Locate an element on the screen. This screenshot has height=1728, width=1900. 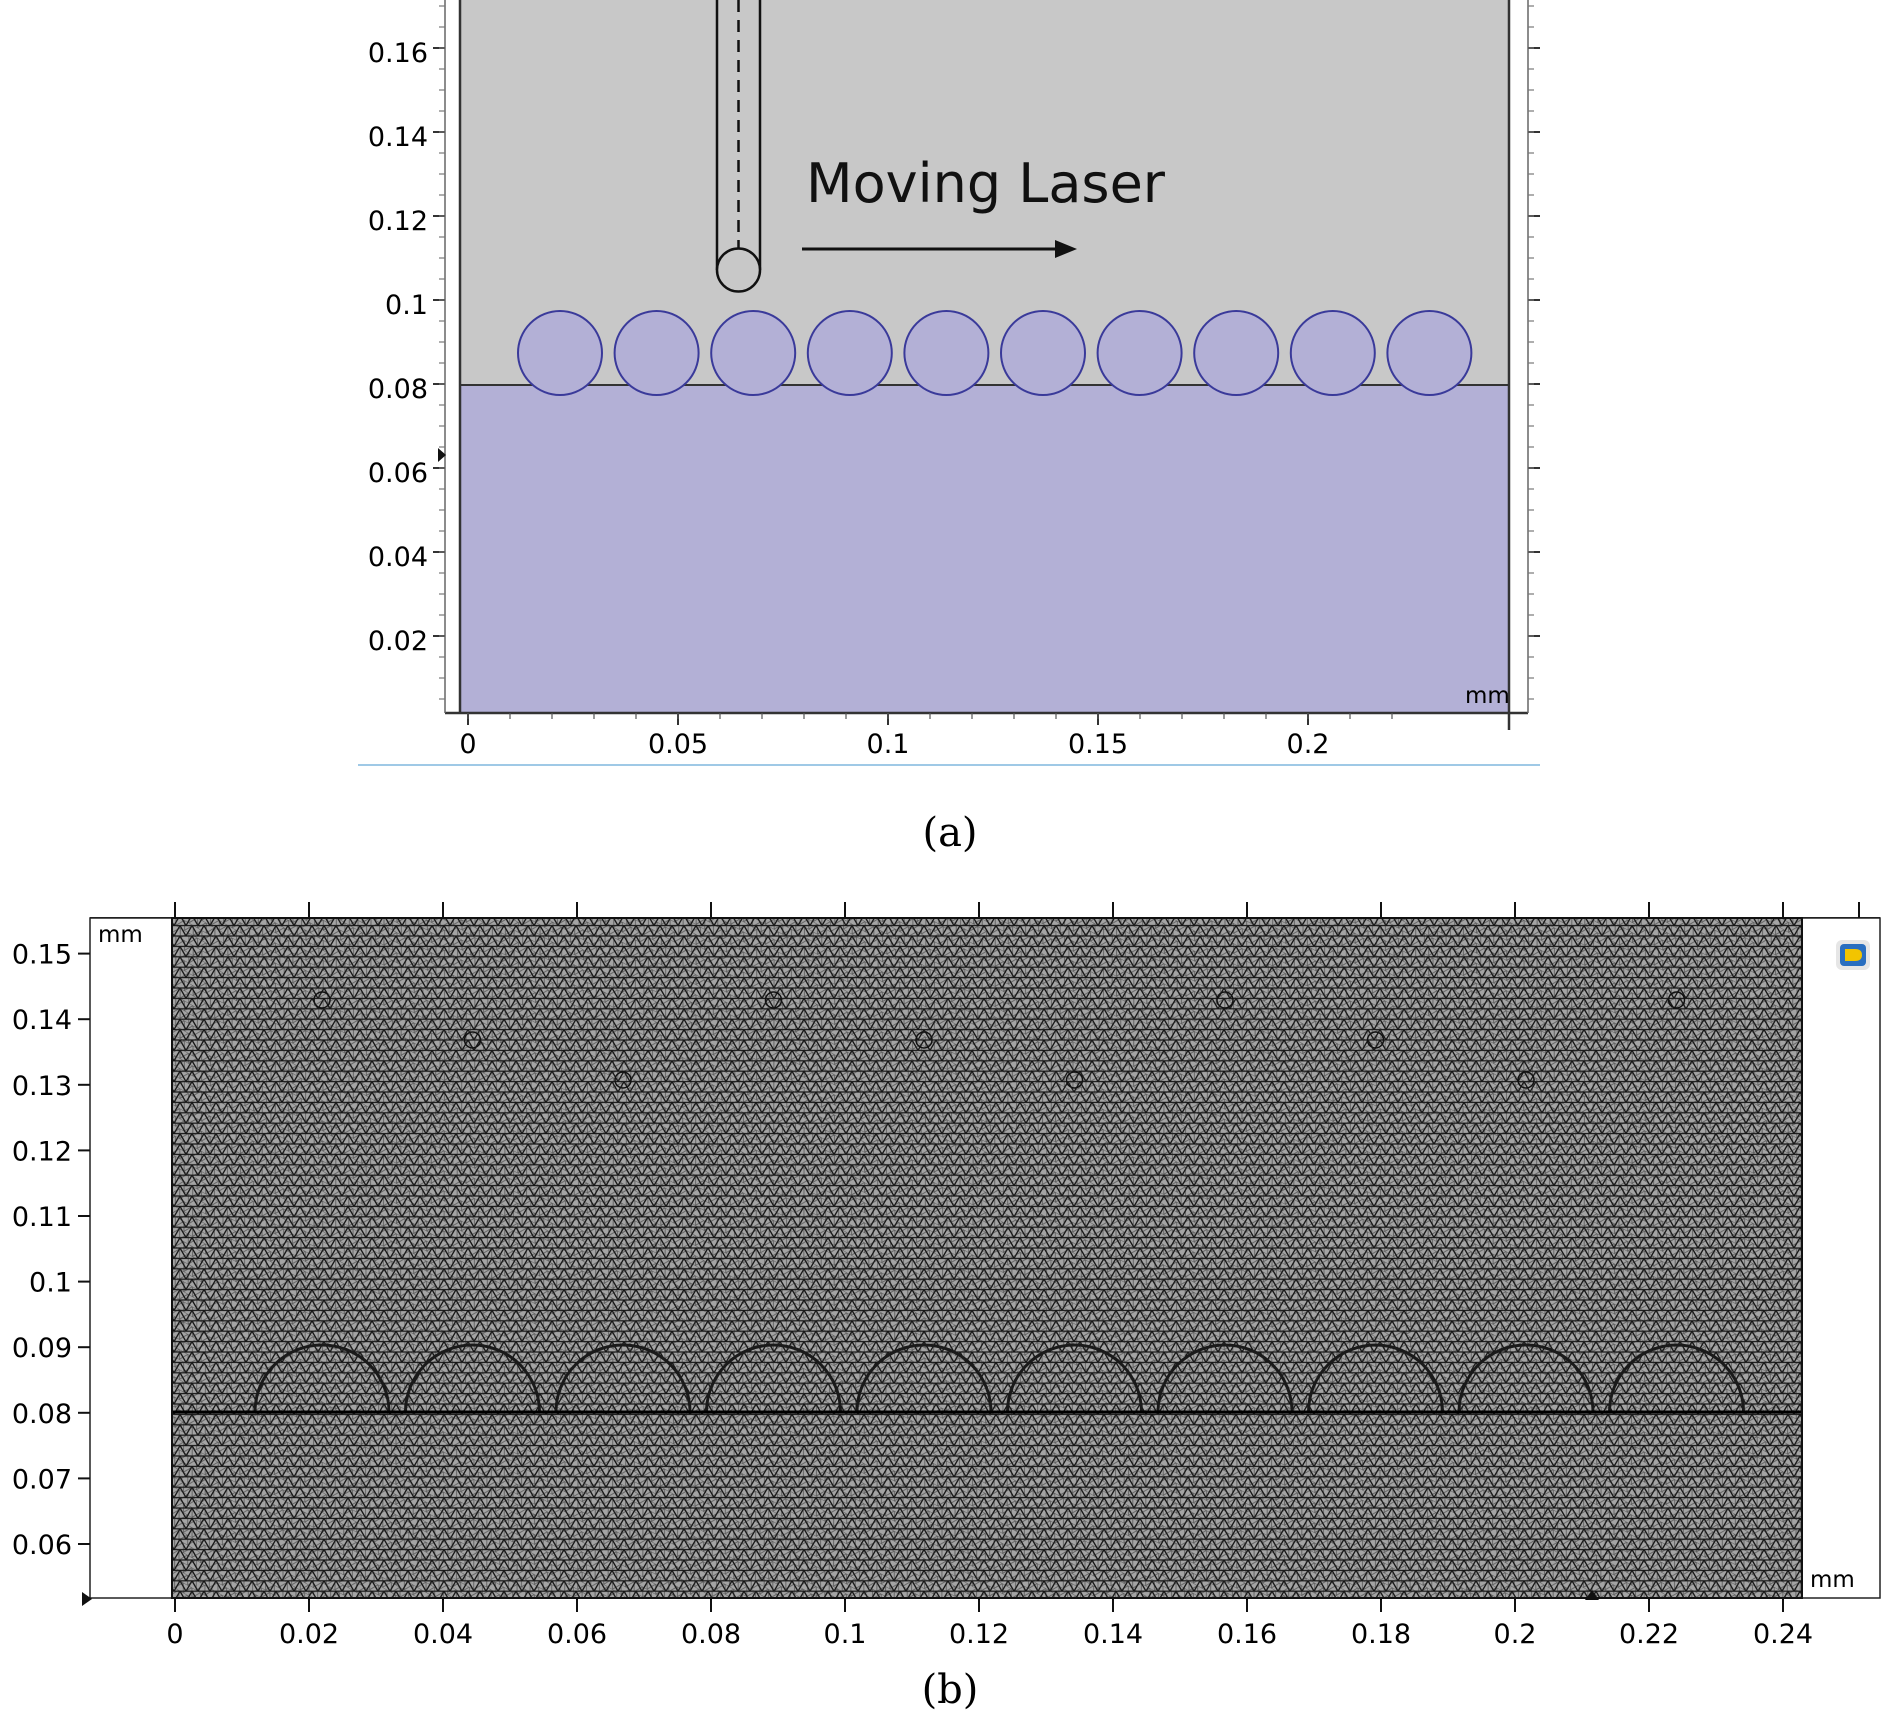
y-tick-label-b: 0.13 is located at coordinates (42, 1086).